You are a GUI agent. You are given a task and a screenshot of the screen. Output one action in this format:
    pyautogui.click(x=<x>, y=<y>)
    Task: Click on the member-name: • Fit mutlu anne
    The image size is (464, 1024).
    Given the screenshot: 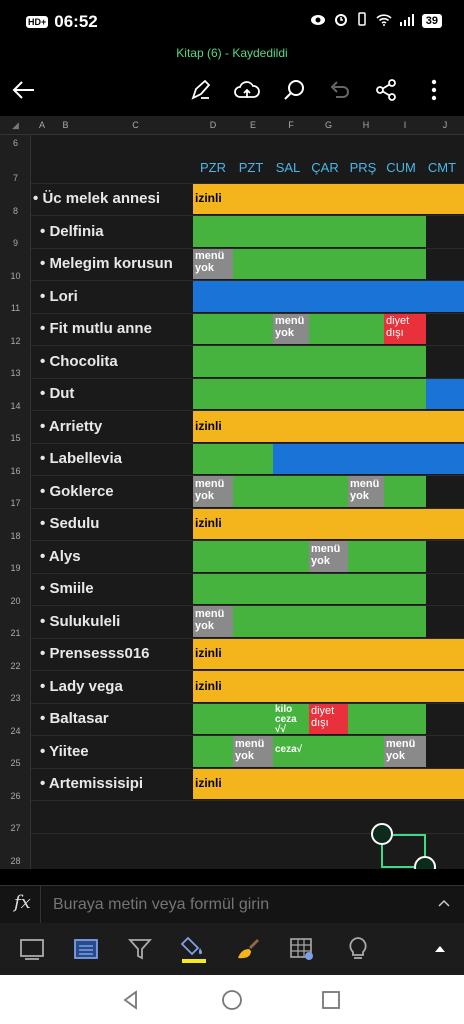 What is the action you would take?
    pyautogui.click(x=96, y=328)
    